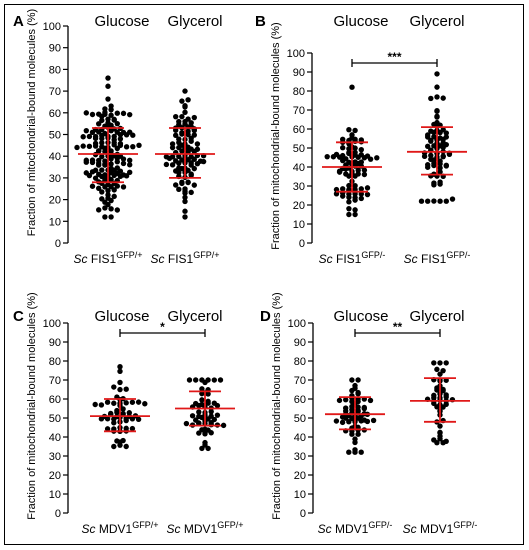  What do you see at coordinates (465, 525) in the screenshot?
I see `category-superscript: GFP/-` at bounding box center [465, 525].